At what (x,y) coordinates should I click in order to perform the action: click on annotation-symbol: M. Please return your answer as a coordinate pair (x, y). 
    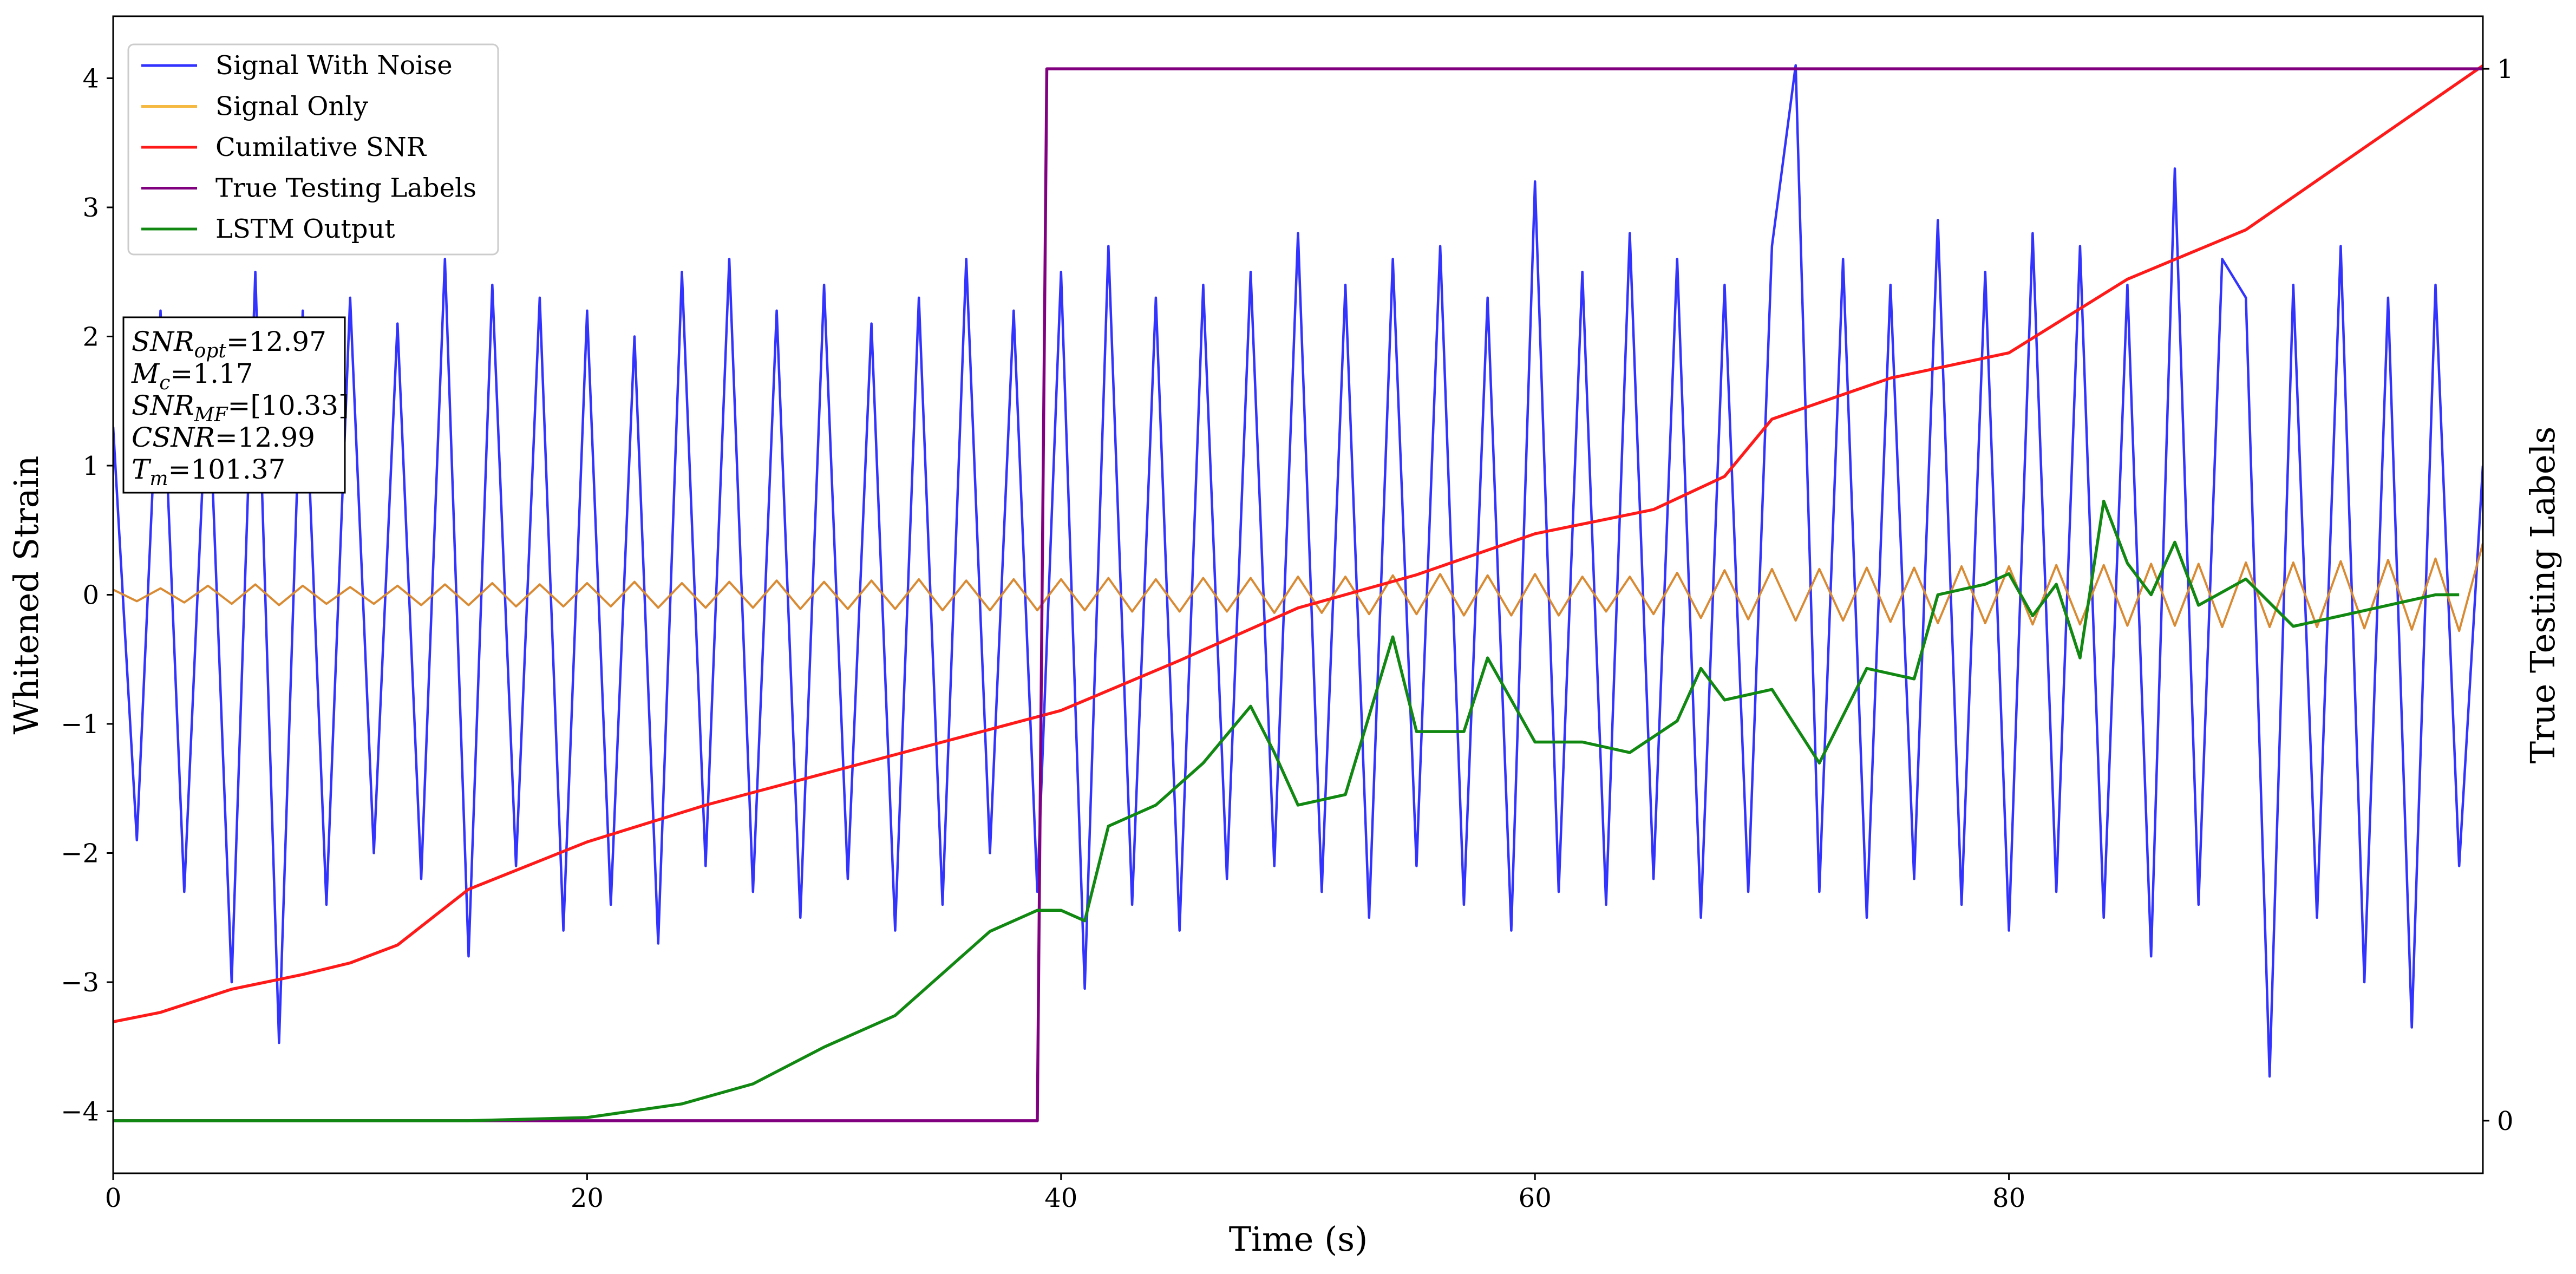
    Looking at the image, I should click on (145, 373).